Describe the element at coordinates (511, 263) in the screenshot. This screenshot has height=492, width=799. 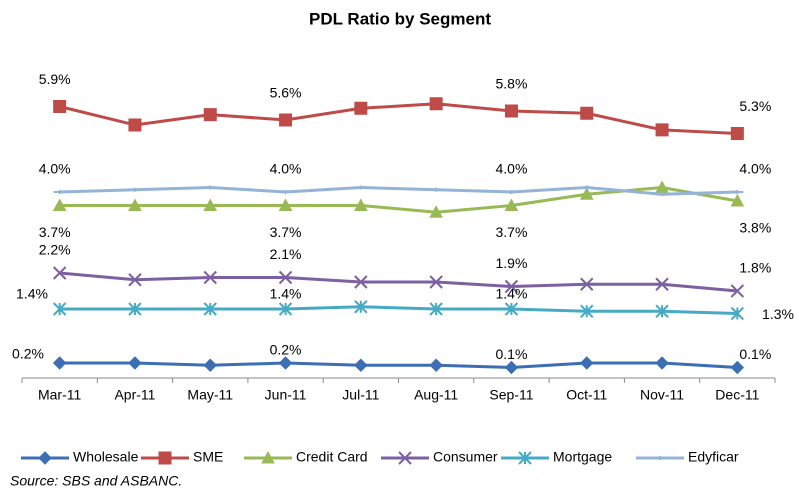
I see `data-label: 1.9%` at that location.